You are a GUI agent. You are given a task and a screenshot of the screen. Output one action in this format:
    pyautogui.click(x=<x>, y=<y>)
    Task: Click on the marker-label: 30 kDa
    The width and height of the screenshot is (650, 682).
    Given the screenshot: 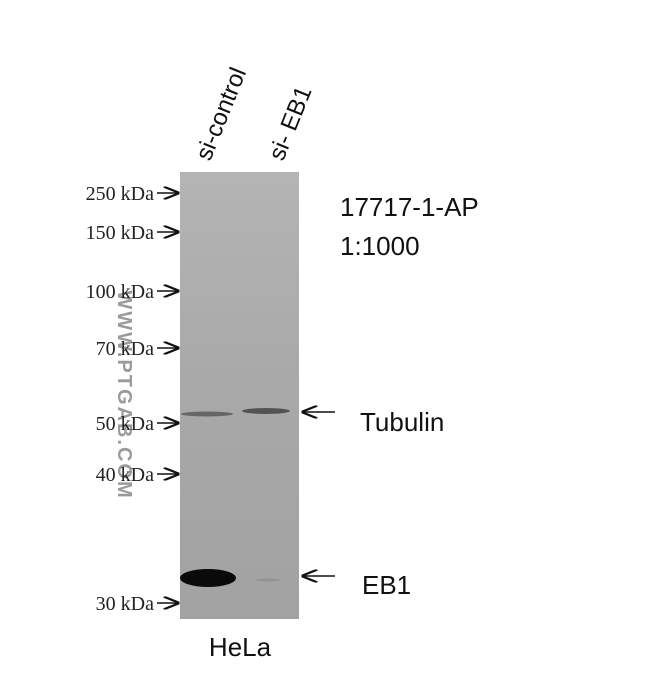 What is the action you would take?
    pyautogui.click(x=125, y=604)
    